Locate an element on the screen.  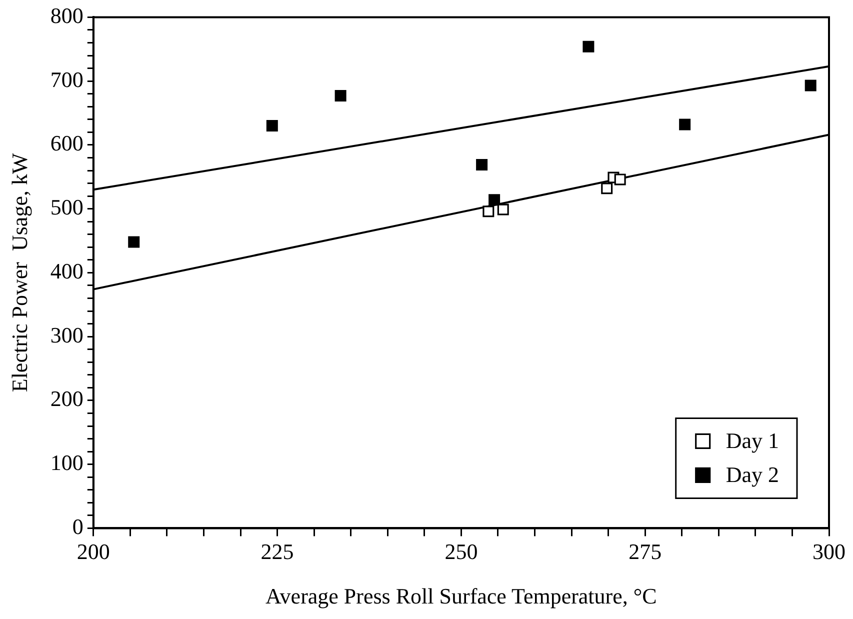
x-tick-label: 300 is located at coordinates (829, 551).